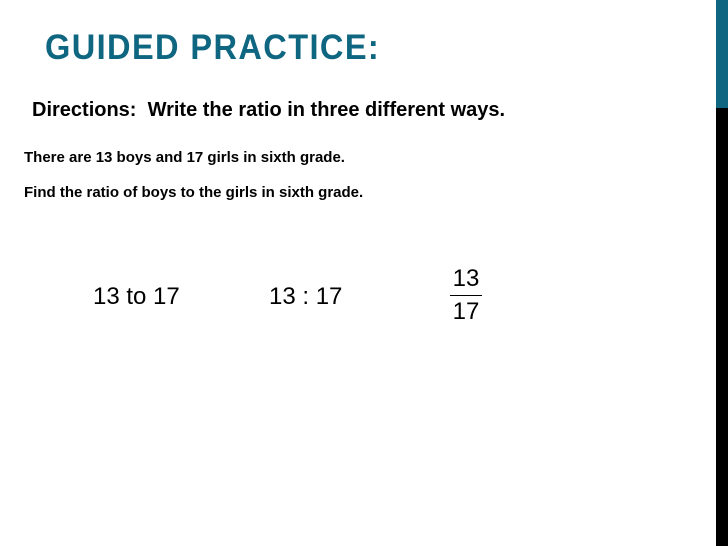 The width and height of the screenshot is (728, 546). What do you see at coordinates (136, 296) in the screenshot?
I see `ratio-words: 13 to 17` at bounding box center [136, 296].